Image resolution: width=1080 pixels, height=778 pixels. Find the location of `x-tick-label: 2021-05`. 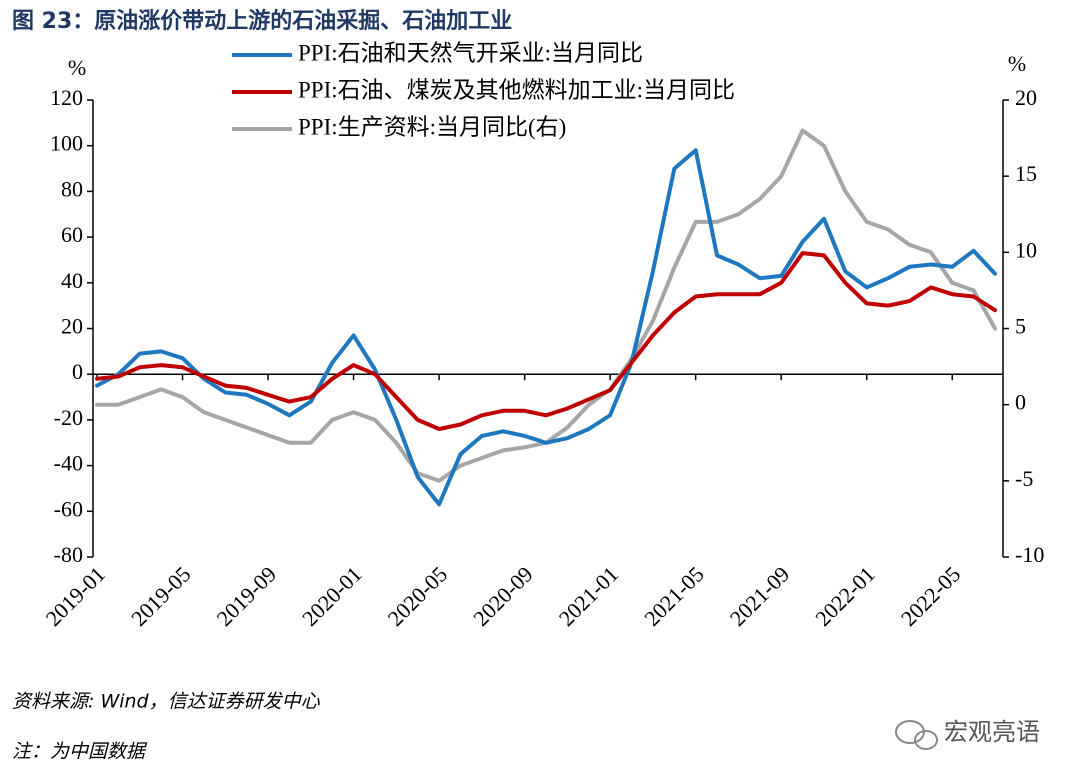

x-tick-label: 2021-05 is located at coordinates (674, 596).